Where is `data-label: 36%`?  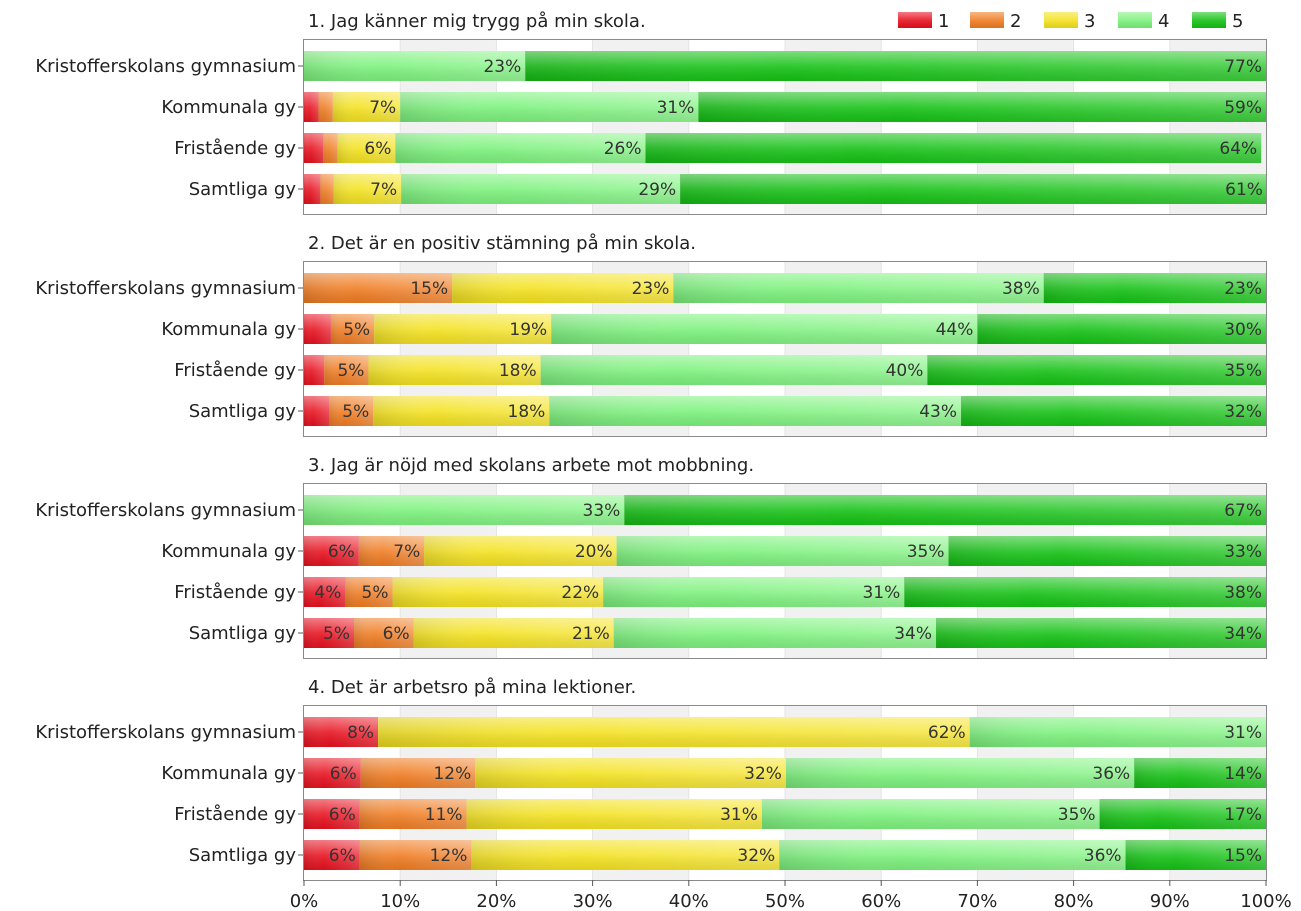
data-label: 36% is located at coordinates (1111, 774).